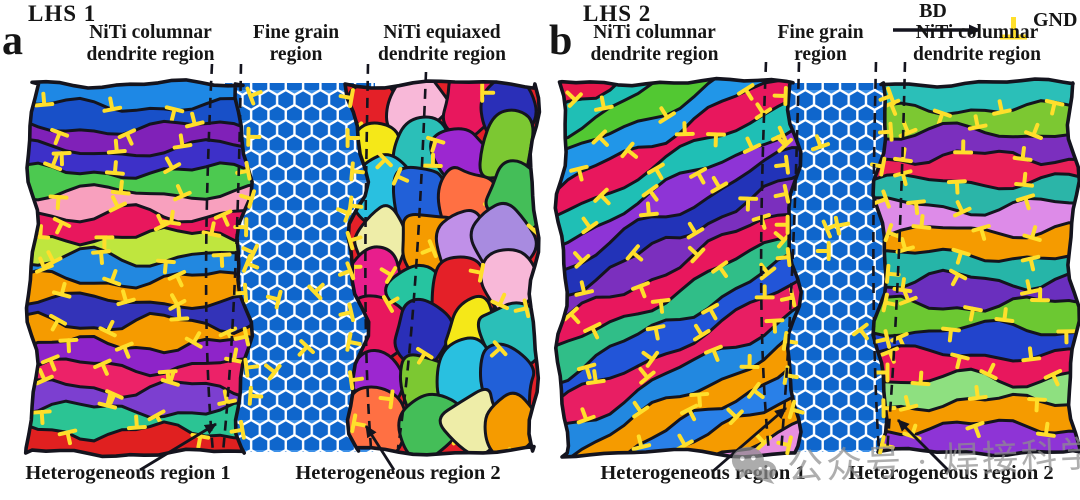 This screenshot has width=1080, height=500. Describe the element at coordinates (62, 13) in the screenshot. I see `panel-a-title: LHS 1` at that location.